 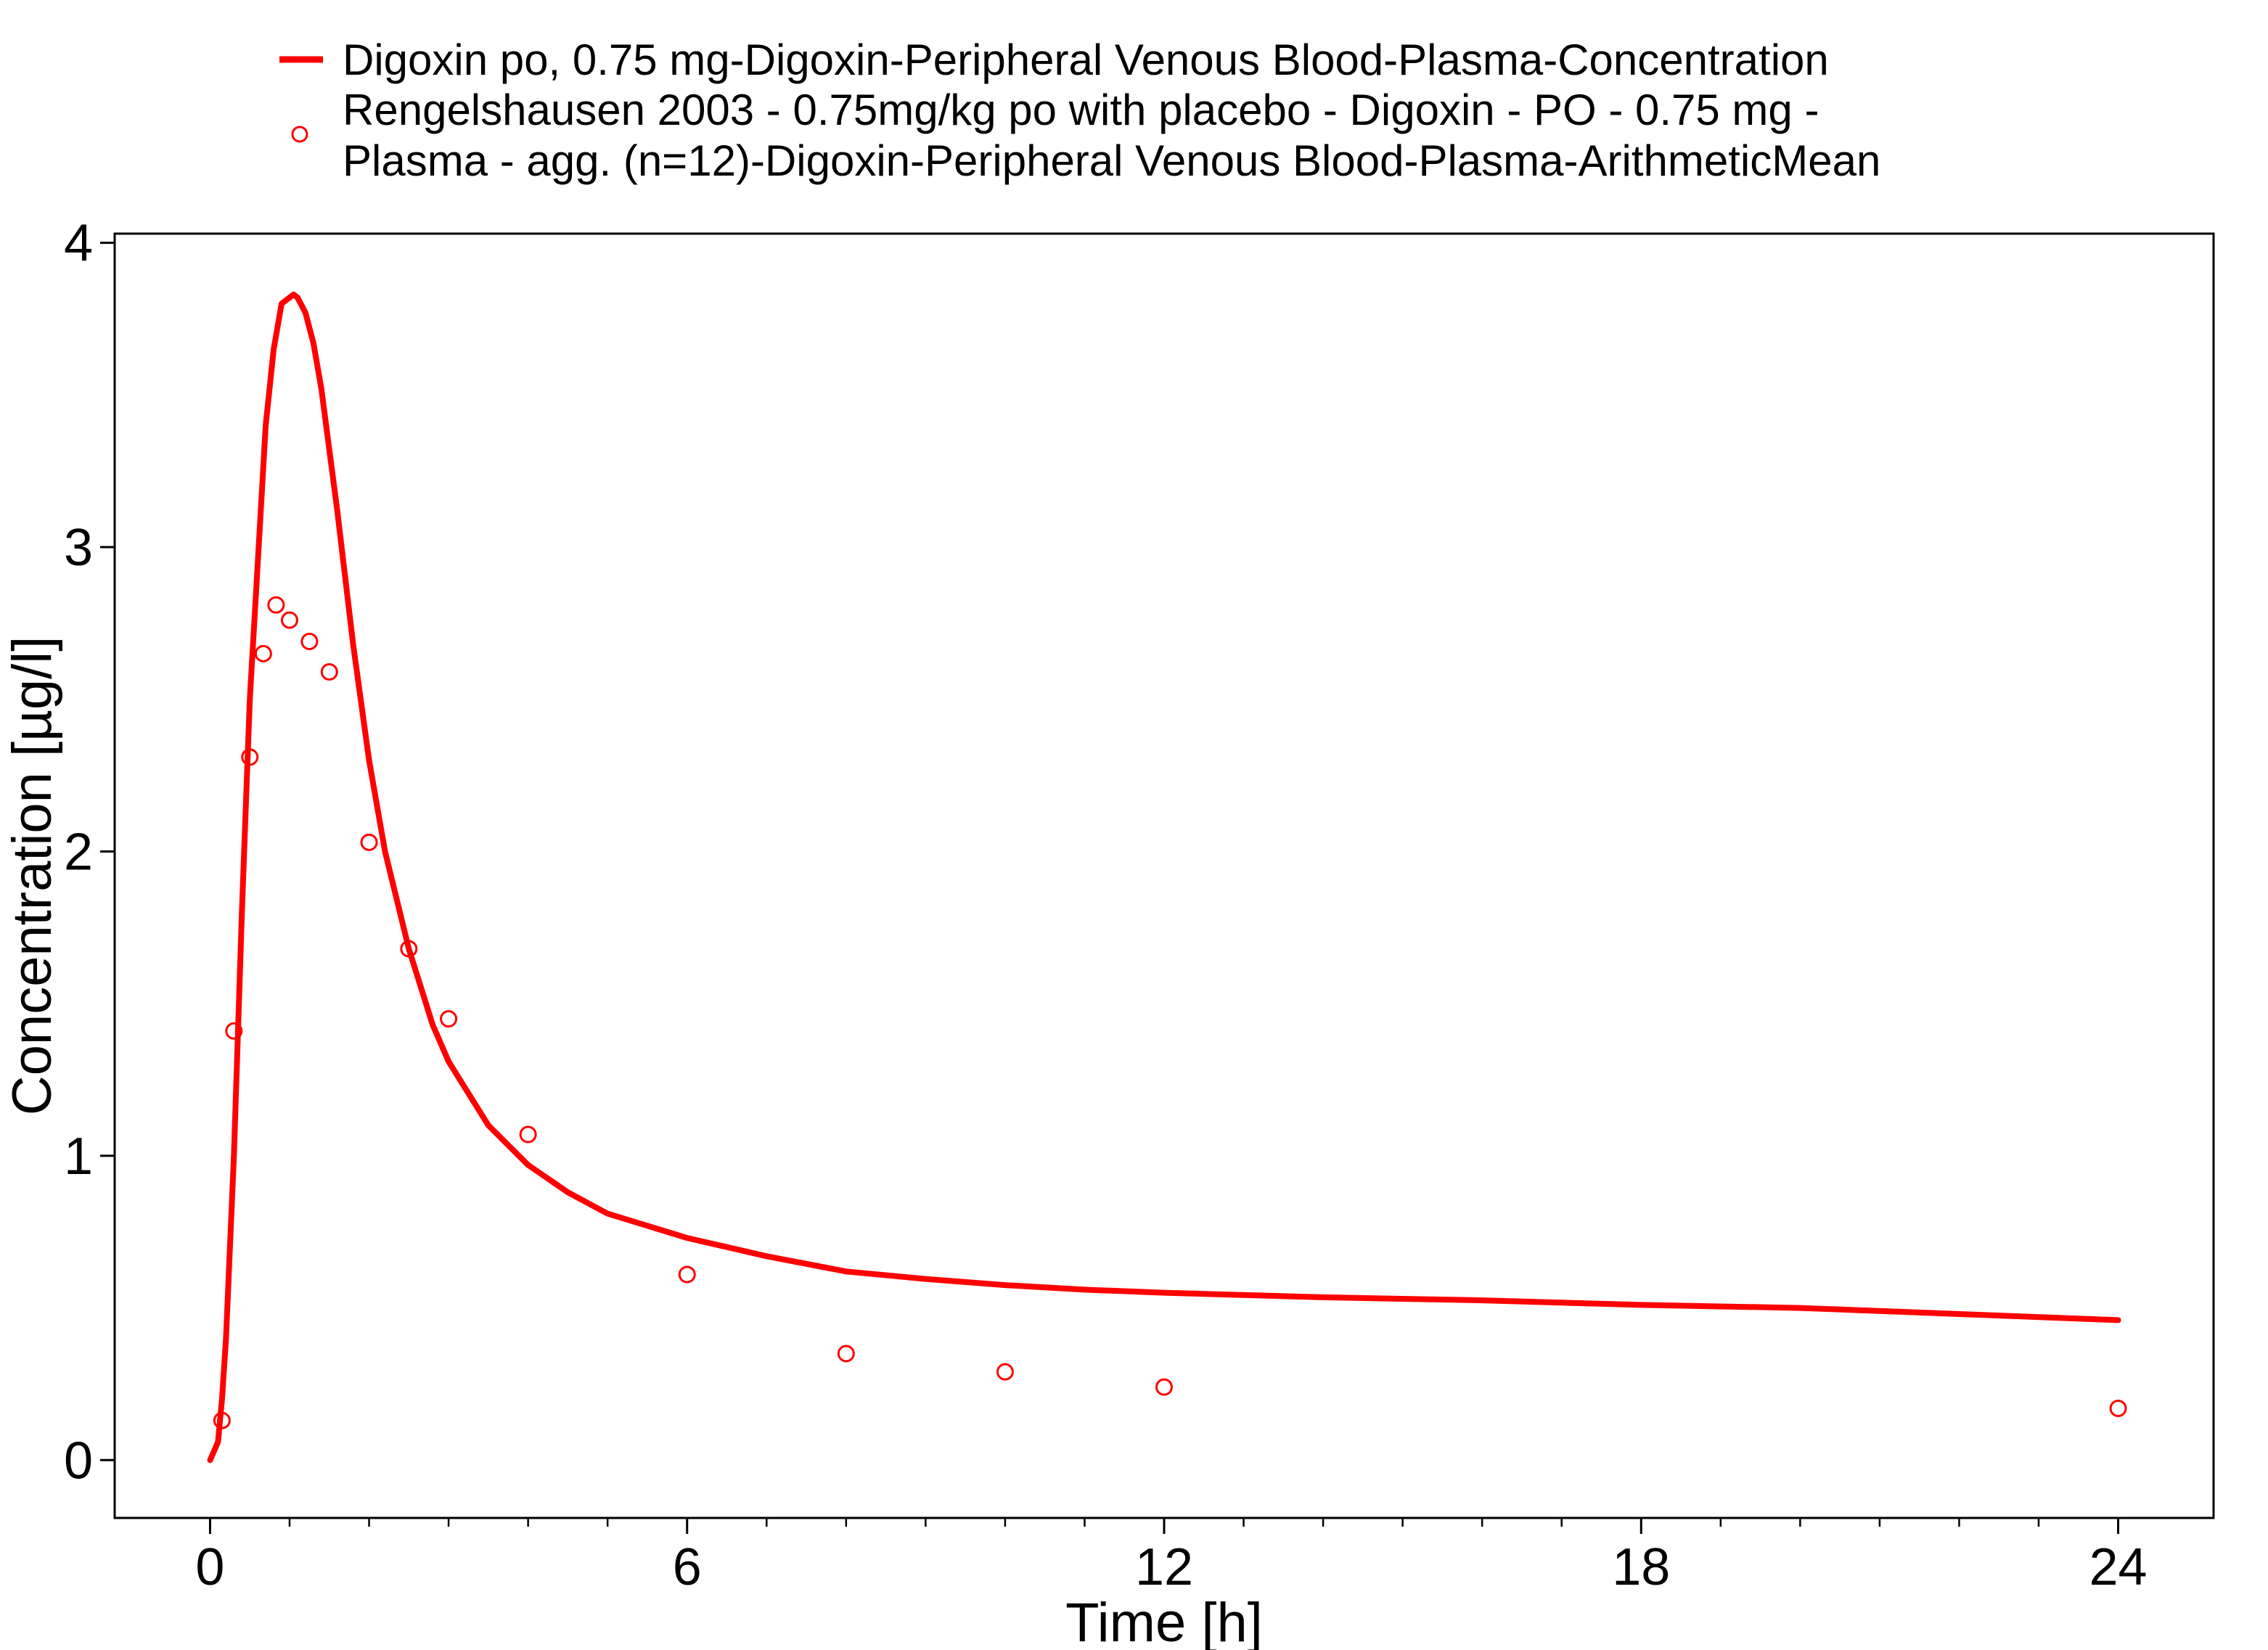 What do you see at coordinates (1641, 1567) in the screenshot?
I see `x-tick-label: 18` at bounding box center [1641, 1567].